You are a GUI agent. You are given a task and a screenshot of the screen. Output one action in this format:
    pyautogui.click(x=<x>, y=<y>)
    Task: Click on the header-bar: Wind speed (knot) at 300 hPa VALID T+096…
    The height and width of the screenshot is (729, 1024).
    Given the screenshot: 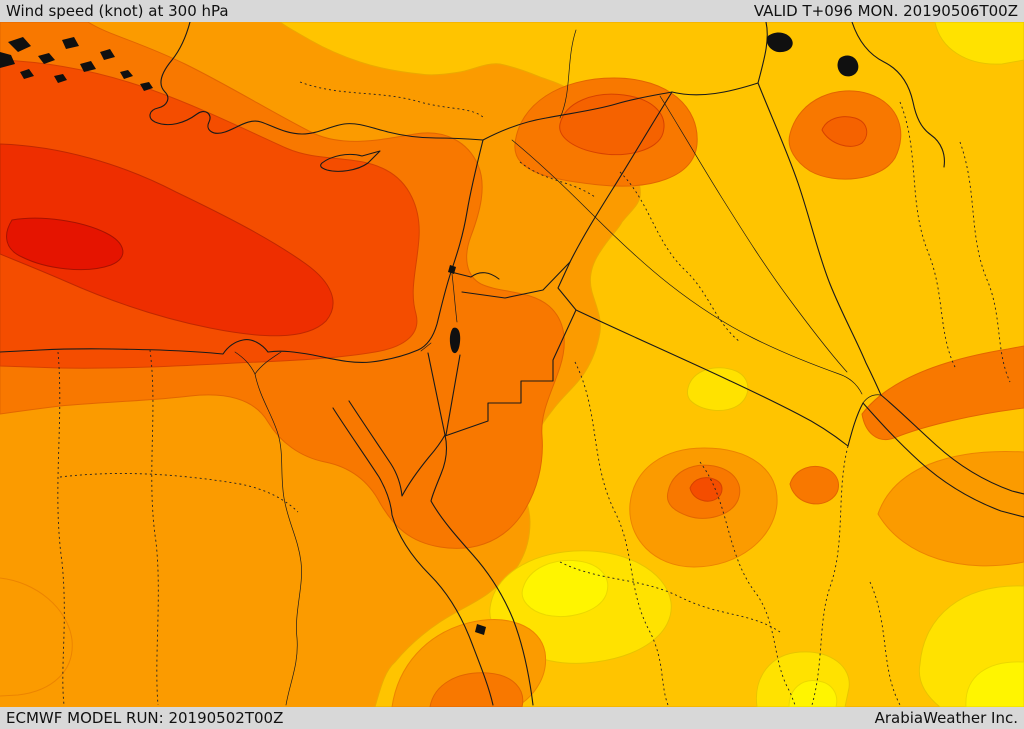 What is the action you would take?
    pyautogui.click(x=512, y=11)
    